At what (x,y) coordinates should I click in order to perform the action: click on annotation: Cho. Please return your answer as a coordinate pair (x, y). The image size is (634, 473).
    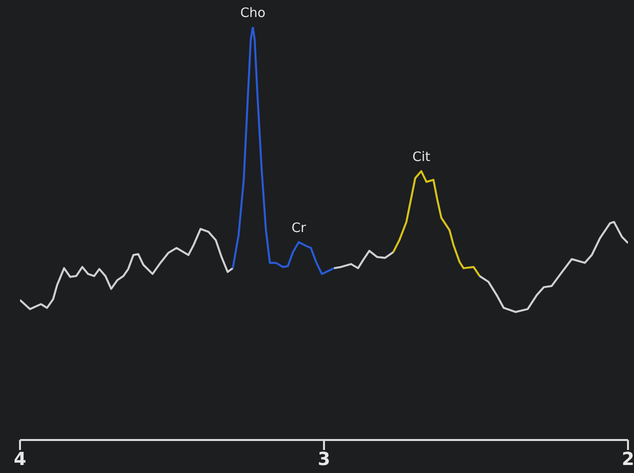
    Looking at the image, I should click on (253, 13).